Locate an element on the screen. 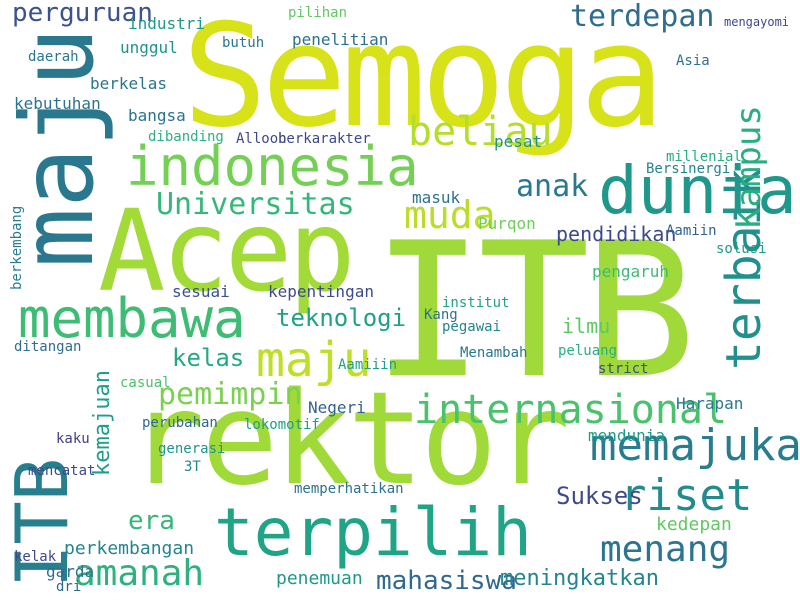  word: Harapan is located at coordinates (710, 403).